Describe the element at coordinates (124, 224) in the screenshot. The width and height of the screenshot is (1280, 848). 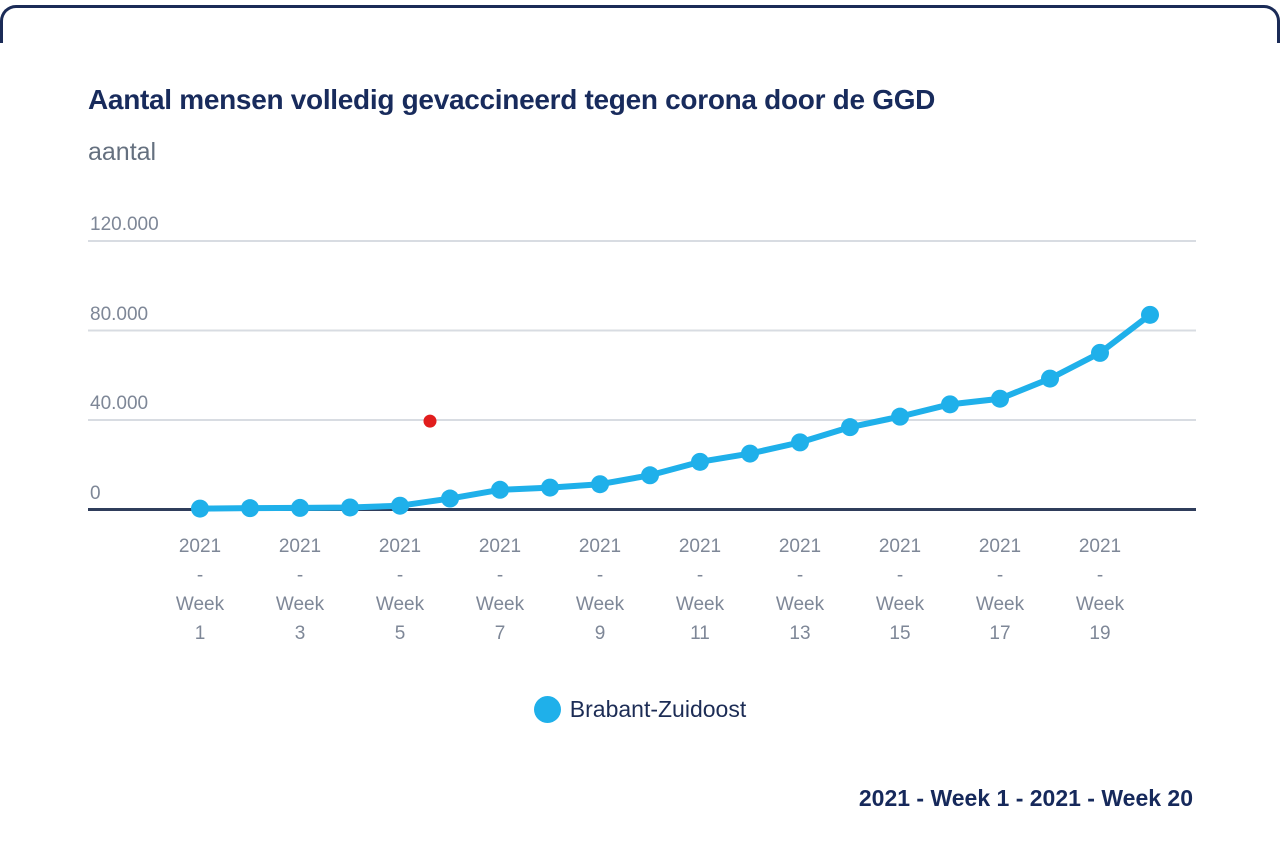
I see `y-tick-label: 120.000` at that location.